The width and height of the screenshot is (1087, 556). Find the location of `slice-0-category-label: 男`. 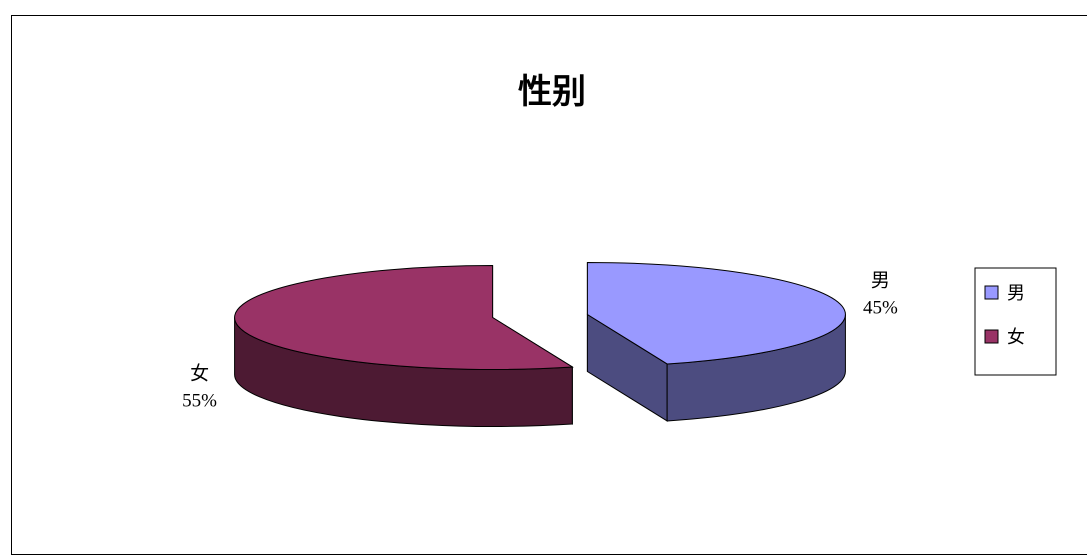

slice-0-category-label: 男 is located at coordinates (880, 280).